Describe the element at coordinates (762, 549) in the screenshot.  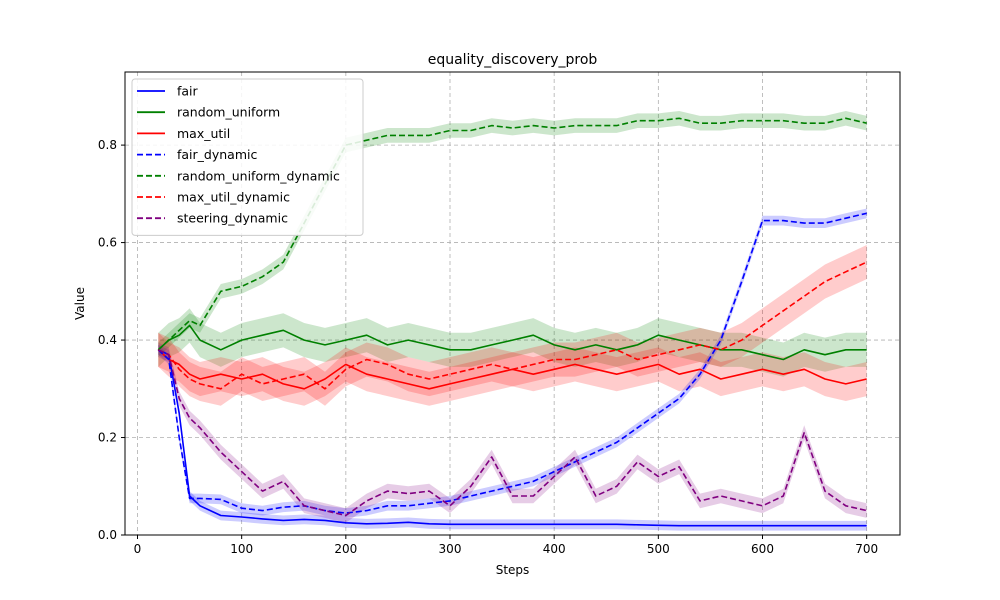
I see `x-tick-label: 600` at that location.